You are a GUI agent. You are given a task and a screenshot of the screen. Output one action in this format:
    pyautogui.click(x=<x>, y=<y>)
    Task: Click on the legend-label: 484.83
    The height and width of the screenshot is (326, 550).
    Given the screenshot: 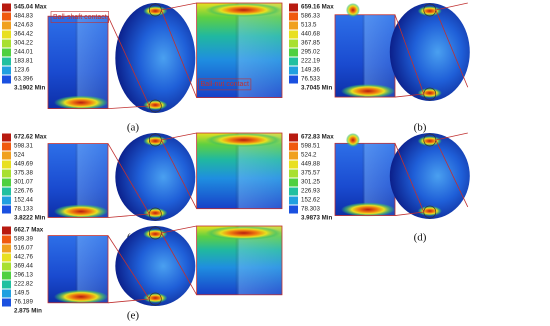 What is the action you would take?
    pyautogui.click(x=23, y=16)
    